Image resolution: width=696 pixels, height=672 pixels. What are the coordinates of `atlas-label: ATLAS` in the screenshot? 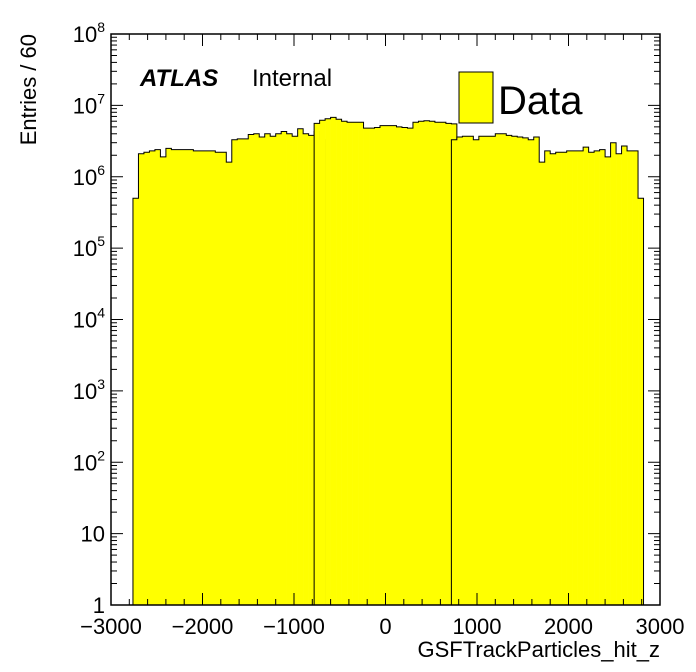 It's located at (178, 78).